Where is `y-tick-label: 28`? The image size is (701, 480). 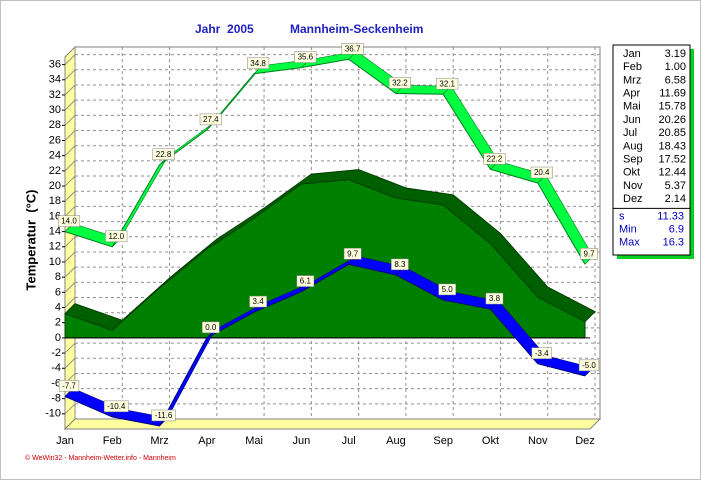
y-tick-label: 28 is located at coordinates (55, 125).